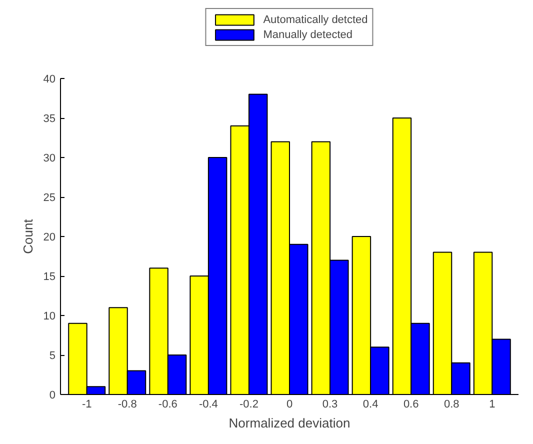 This screenshot has height=444, width=533. Describe the element at coordinates (28, 236) in the screenshot. I see `y-axis-title: Count` at that location.